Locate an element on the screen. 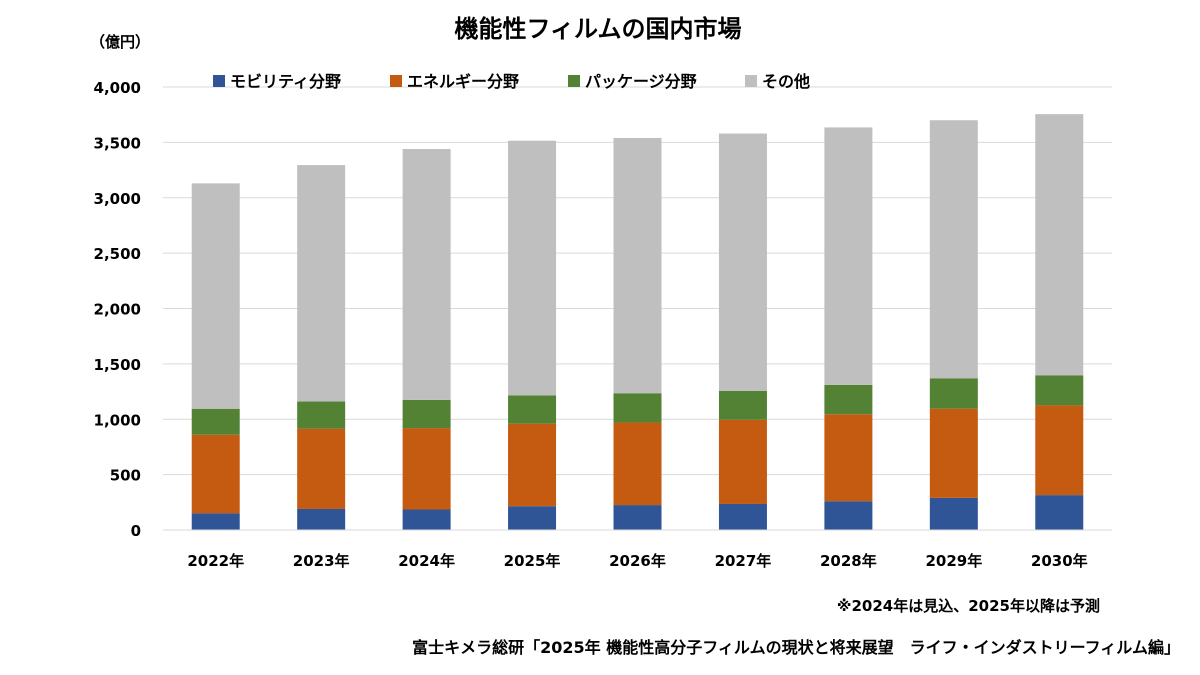 This screenshot has height=675, width=1200. chart-title: 機能性フィルムの国内市場 is located at coordinates (597, 29).